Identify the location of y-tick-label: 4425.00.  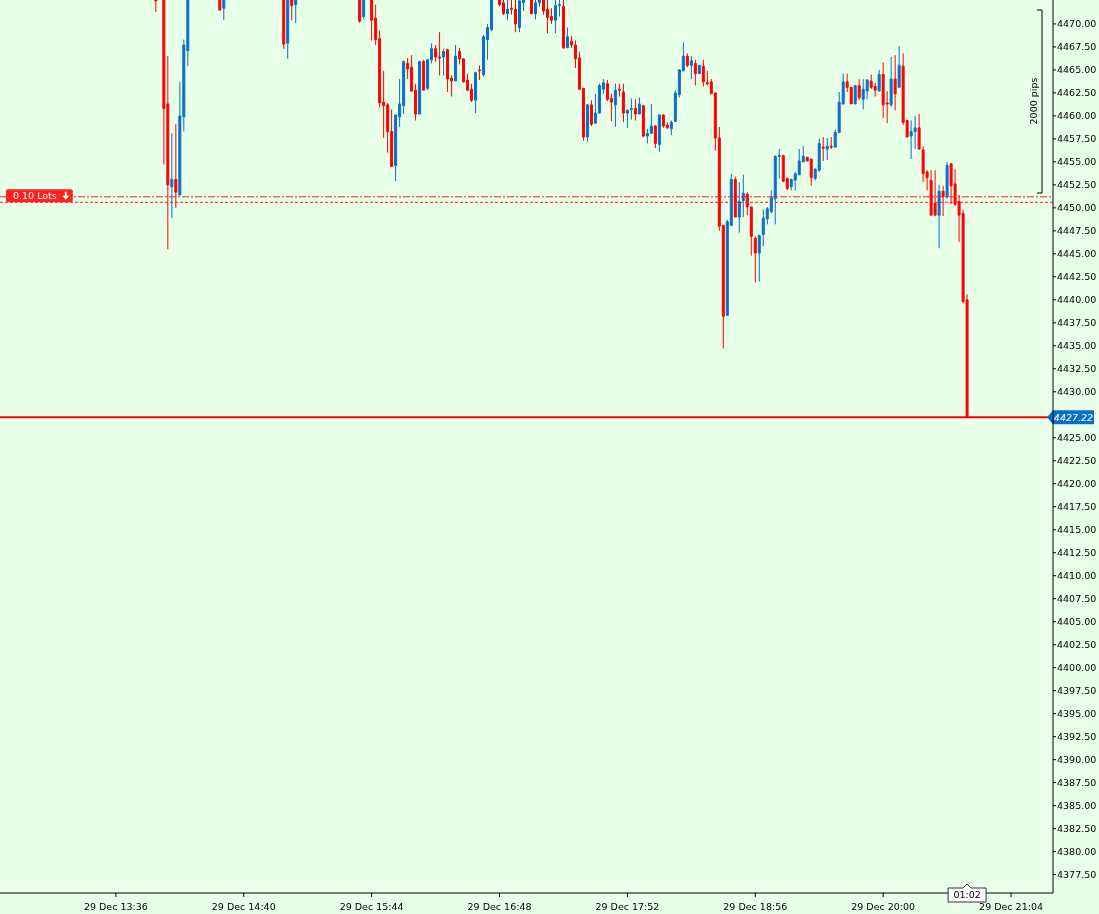
(1077, 438).